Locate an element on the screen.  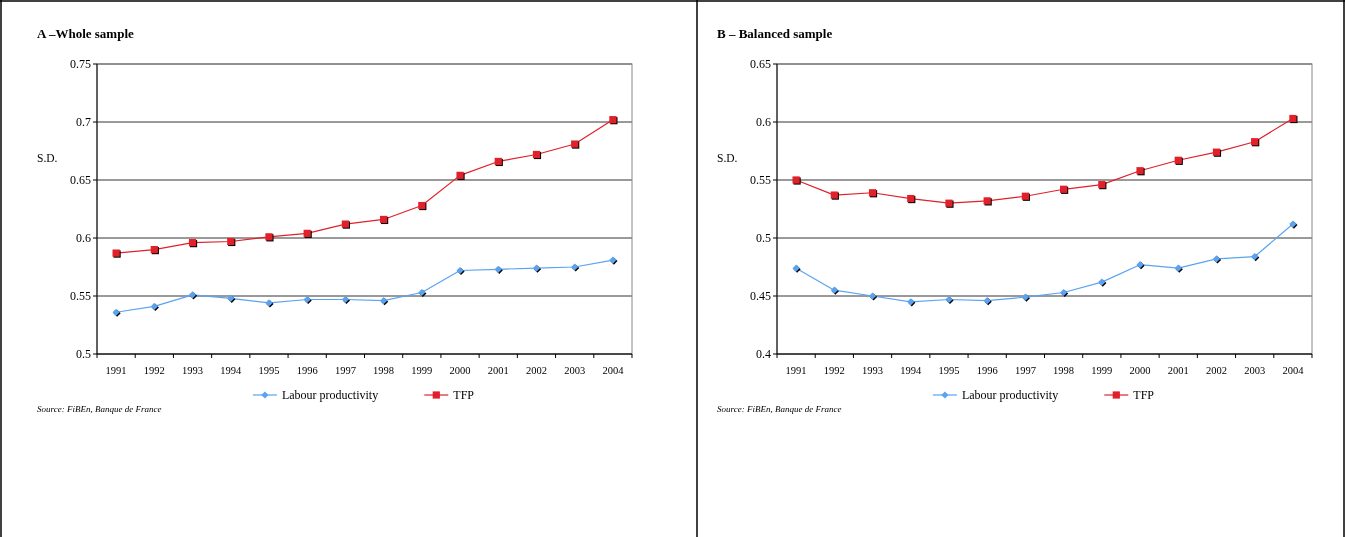
y-tick-label: 0.7 is located at coordinates (83, 122).